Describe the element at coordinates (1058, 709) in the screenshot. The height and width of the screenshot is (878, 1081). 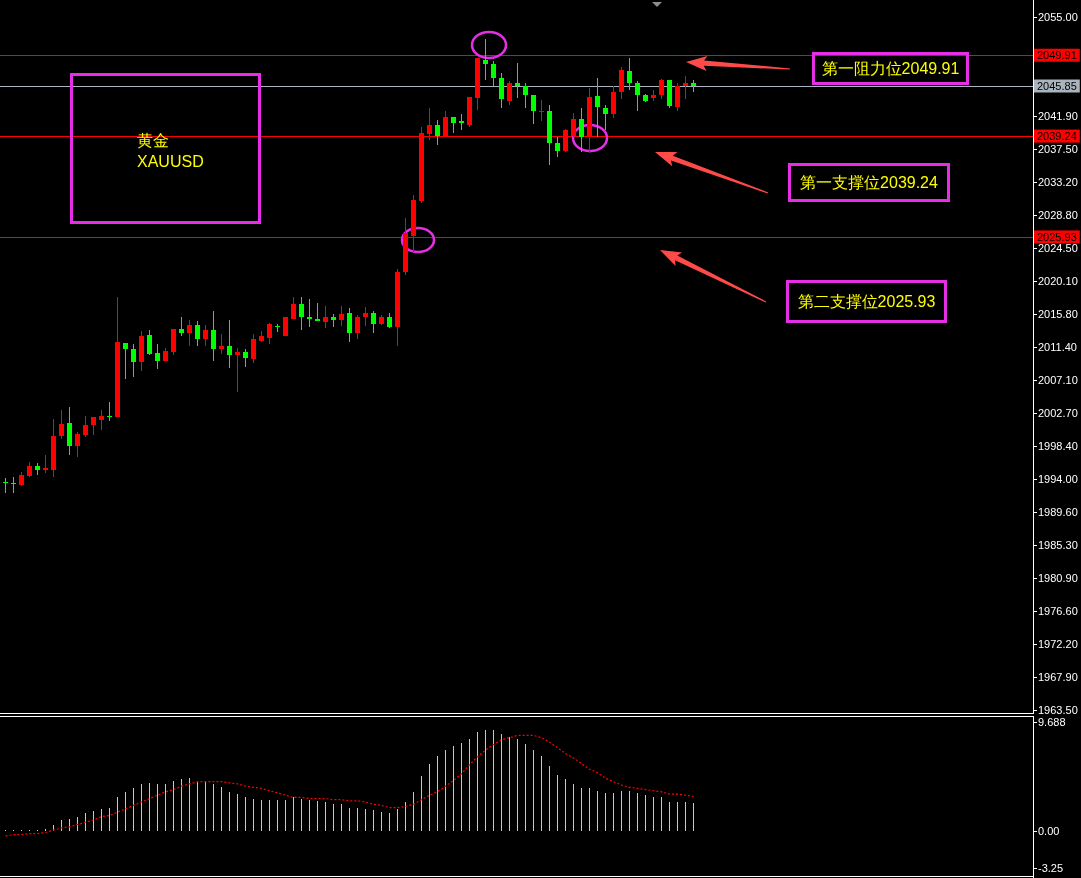
I see `y-tick-label: 1963.50` at that location.